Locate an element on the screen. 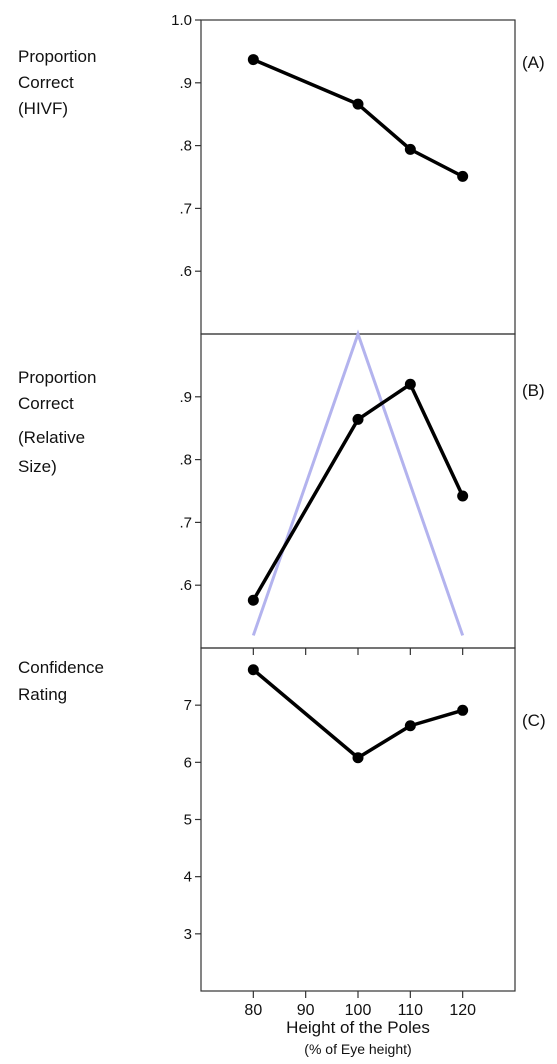 The width and height of the screenshot is (557, 1064). panel-a-ylabel-line-3: (HIVF) is located at coordinates (43, 108).